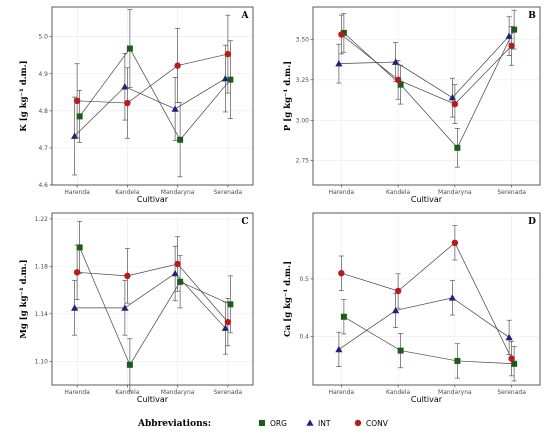  What do you see at coordinates (303, 39) in the screenshot?
I see `y-tick-label: 3.50` at bounding box center [303, 39].